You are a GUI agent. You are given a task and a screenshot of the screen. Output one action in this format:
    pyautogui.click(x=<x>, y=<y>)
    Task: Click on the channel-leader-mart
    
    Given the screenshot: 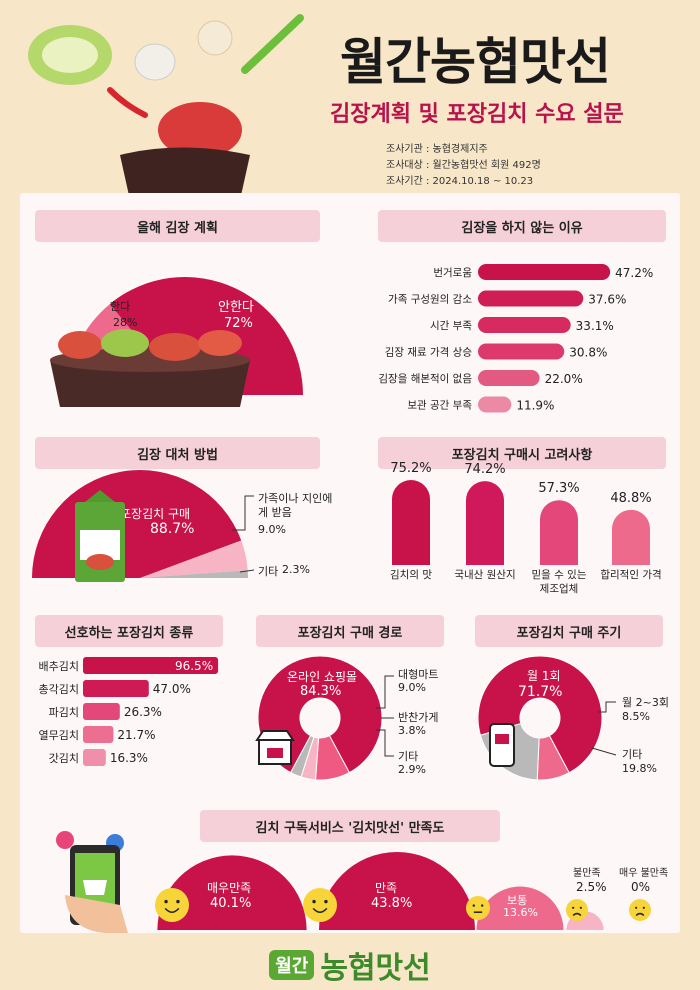 What is the action you would take?
    pyautogui.click(x=385, y=692)
    